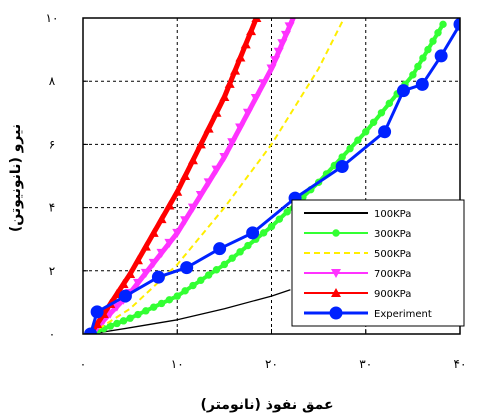 Image resolution: width=477 pixels, height=419 pixels. What do you see at coordinates (16, 178) in the screenshot?
I see `y-axis-title: نیرو (نانونیوتن)` at bounding box center [16, 178].